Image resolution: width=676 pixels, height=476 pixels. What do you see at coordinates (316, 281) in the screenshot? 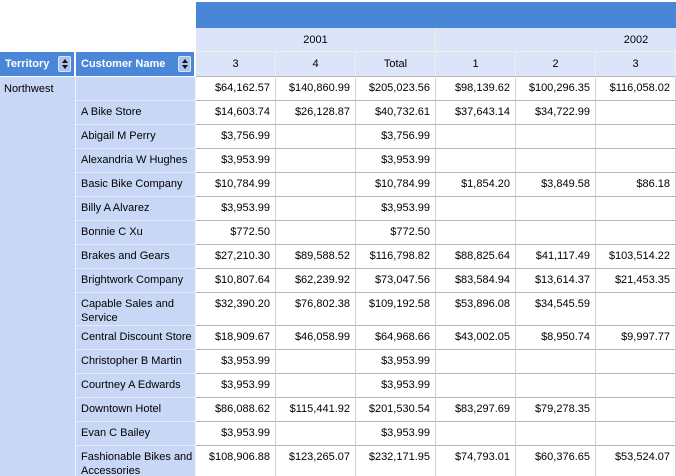
I see `value-cell: $62,239.92` at bounding box center [316, 281].